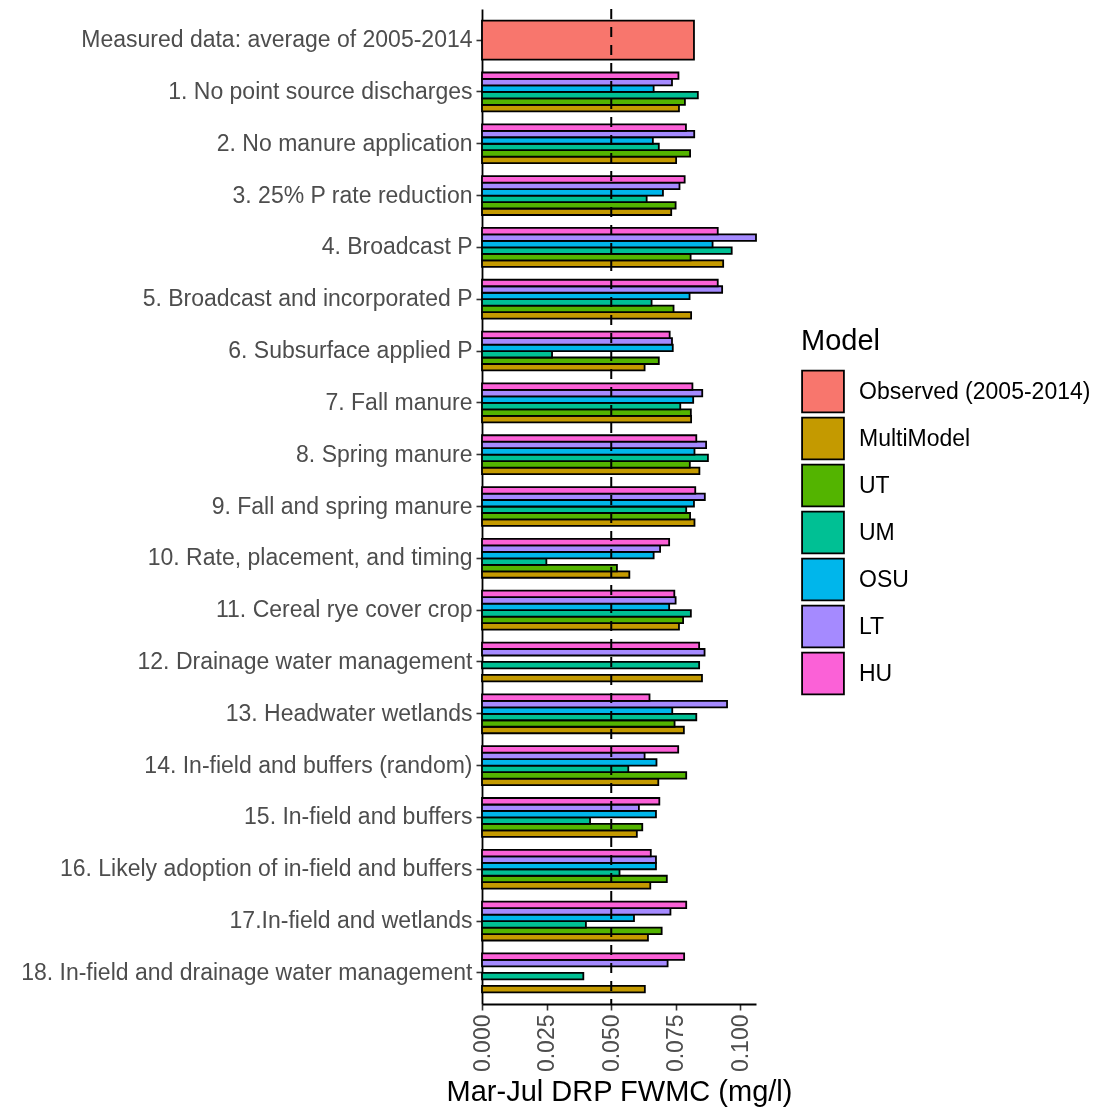  What do you see at coordinates (277, 39) in the screenshot?
I see `y-tick-label: Measured data: average of 2005-2014` at bounding box center [277, 39].